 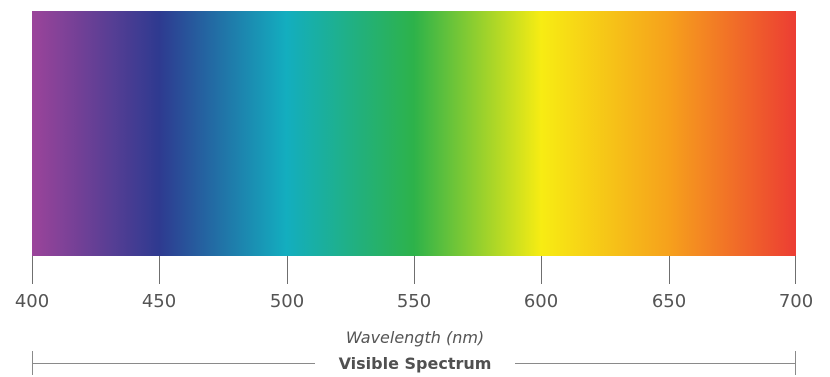 I want to click on axis-title: Wavelength (nm), so click(x=415, y=337).